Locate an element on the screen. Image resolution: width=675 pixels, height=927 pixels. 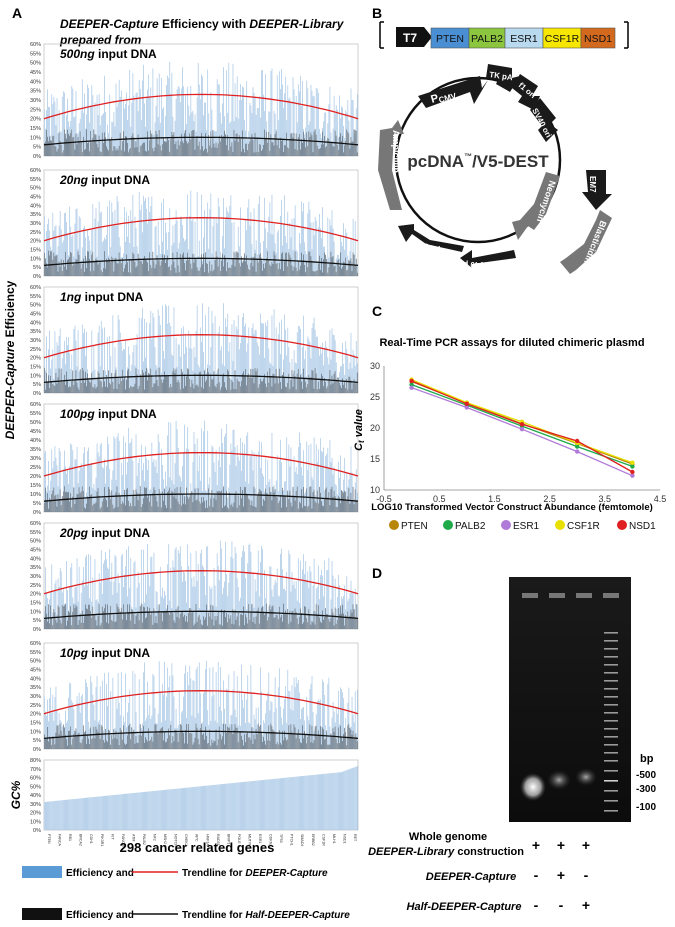
pcr-point is located at coordinates (632, 466).